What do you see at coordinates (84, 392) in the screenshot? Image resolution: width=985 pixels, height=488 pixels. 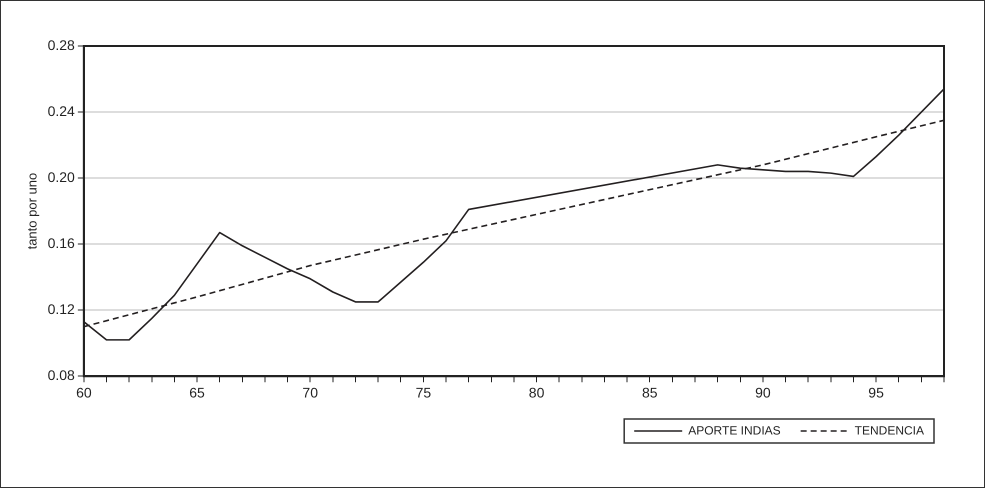 I see `x-tick-label: 60` at bounding box center [84, 392].